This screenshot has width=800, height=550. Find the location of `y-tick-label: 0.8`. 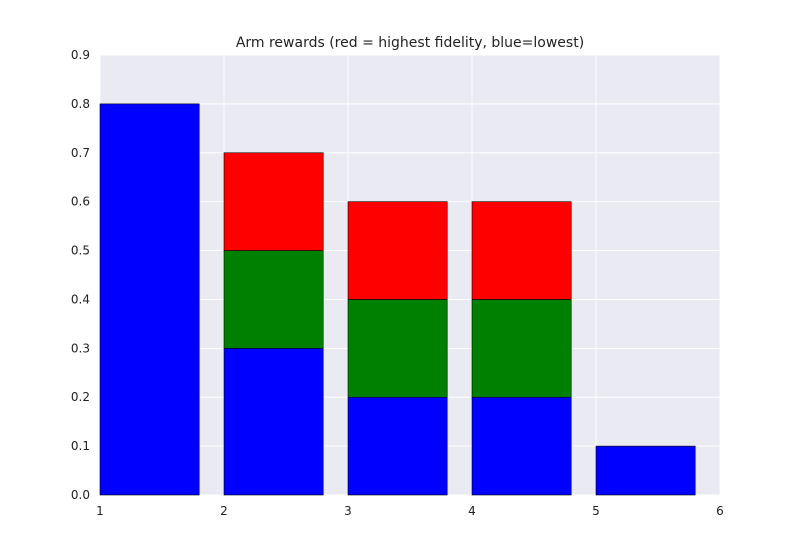

y-tick-label: 0.8 is located at coordinates (80, 104).